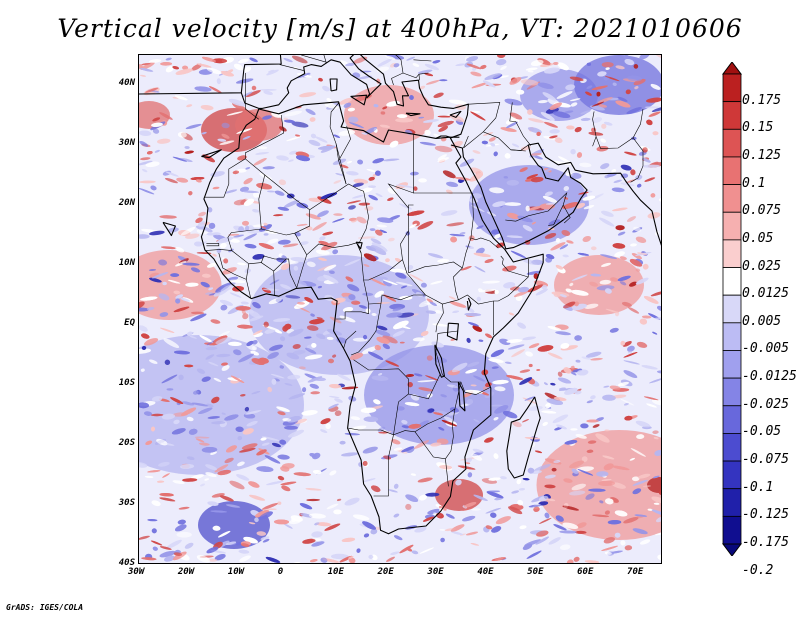  Describe the element at coordinates (485, 572) in the screenshot. I see `lon-tick-label: 40E` at that location.